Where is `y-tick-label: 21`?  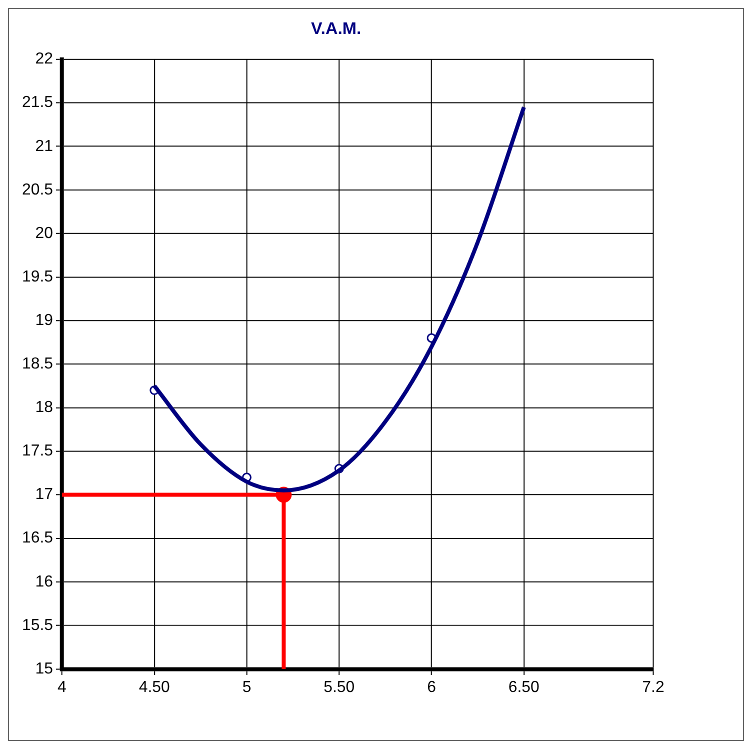 y-tick-label: 21 is located at coordinates (44, 146).